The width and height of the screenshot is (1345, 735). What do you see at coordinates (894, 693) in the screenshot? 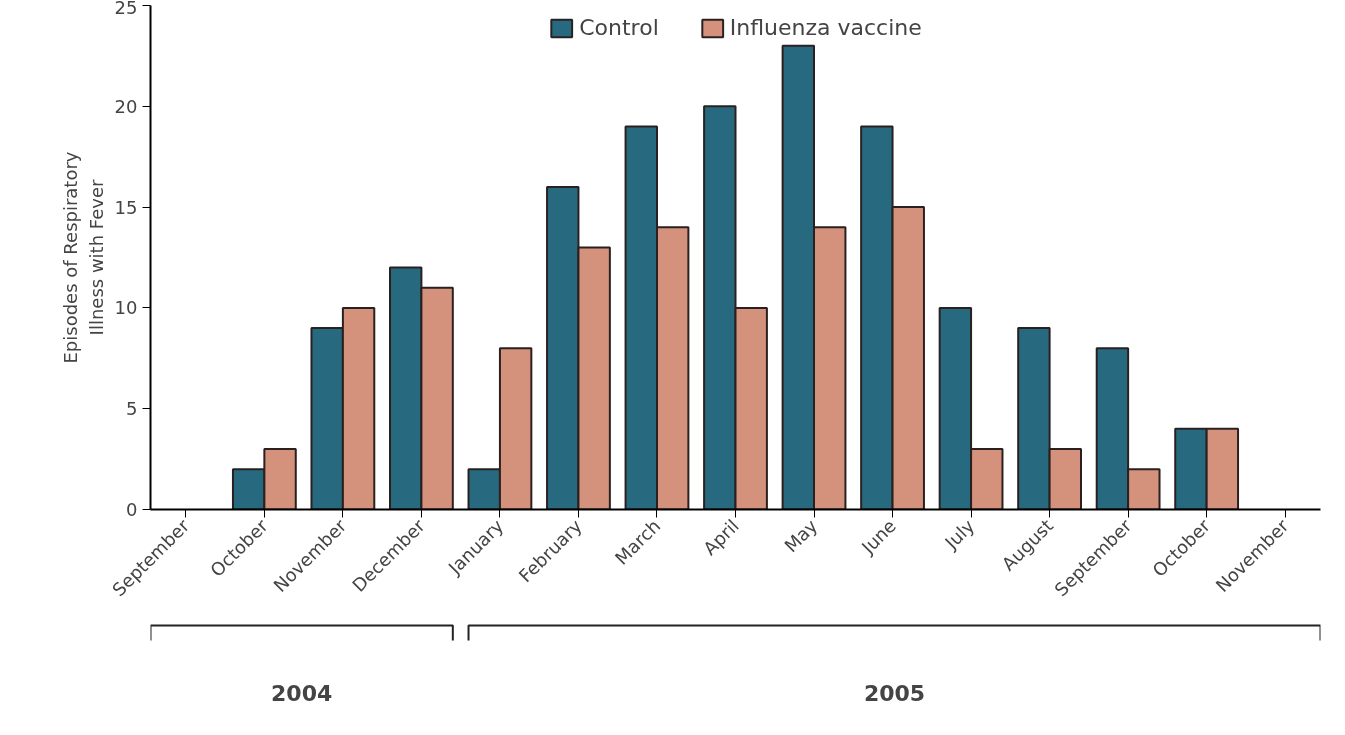
I see `text: 2005` at bounding box center [894, 693].